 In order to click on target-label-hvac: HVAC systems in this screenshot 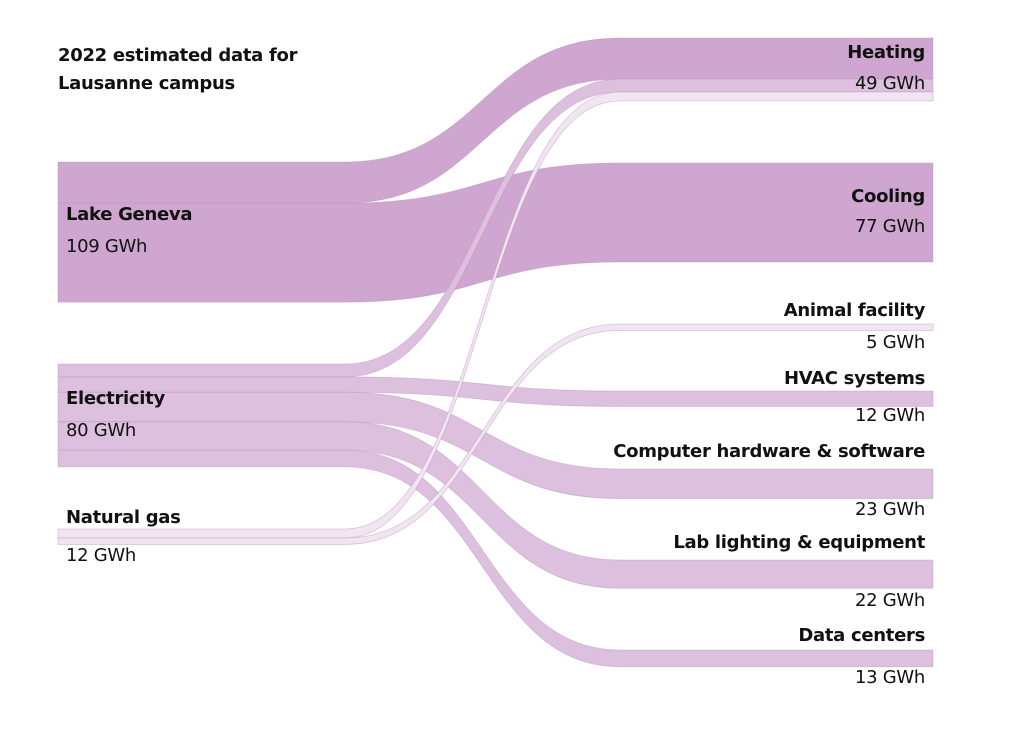, I will do `click(854, 378)`.